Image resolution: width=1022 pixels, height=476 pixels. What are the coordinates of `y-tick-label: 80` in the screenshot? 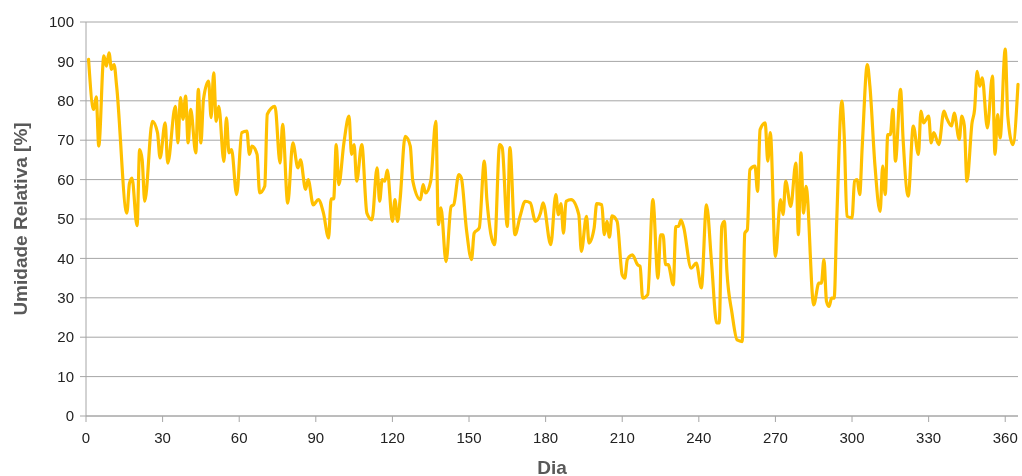 It's located at (65, 101).